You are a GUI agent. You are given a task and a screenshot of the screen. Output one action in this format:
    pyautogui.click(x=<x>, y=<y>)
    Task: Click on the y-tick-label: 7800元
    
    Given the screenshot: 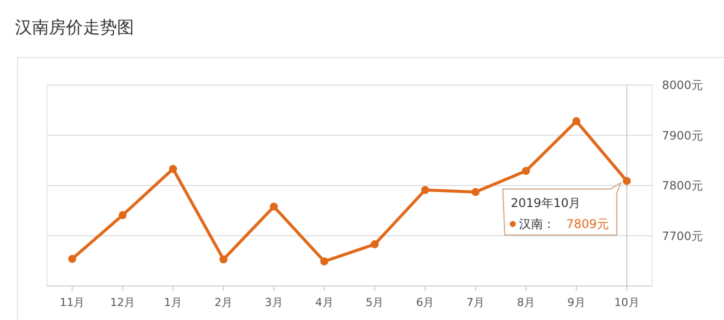 What is the action you would take?
    pyautogui.click(x=683, y=185)
    